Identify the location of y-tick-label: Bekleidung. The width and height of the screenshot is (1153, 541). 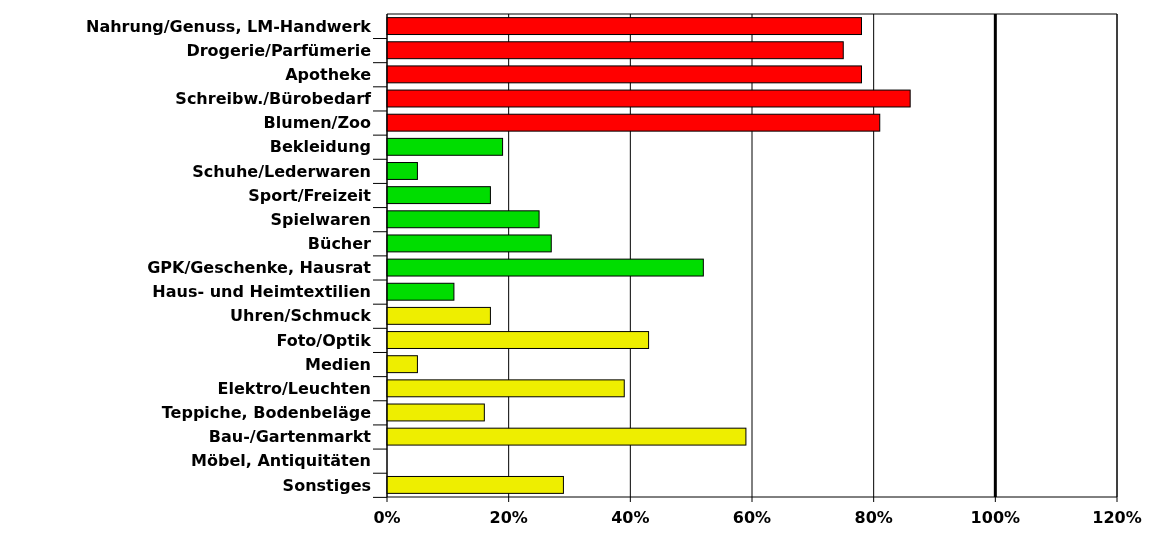
(320, 147).